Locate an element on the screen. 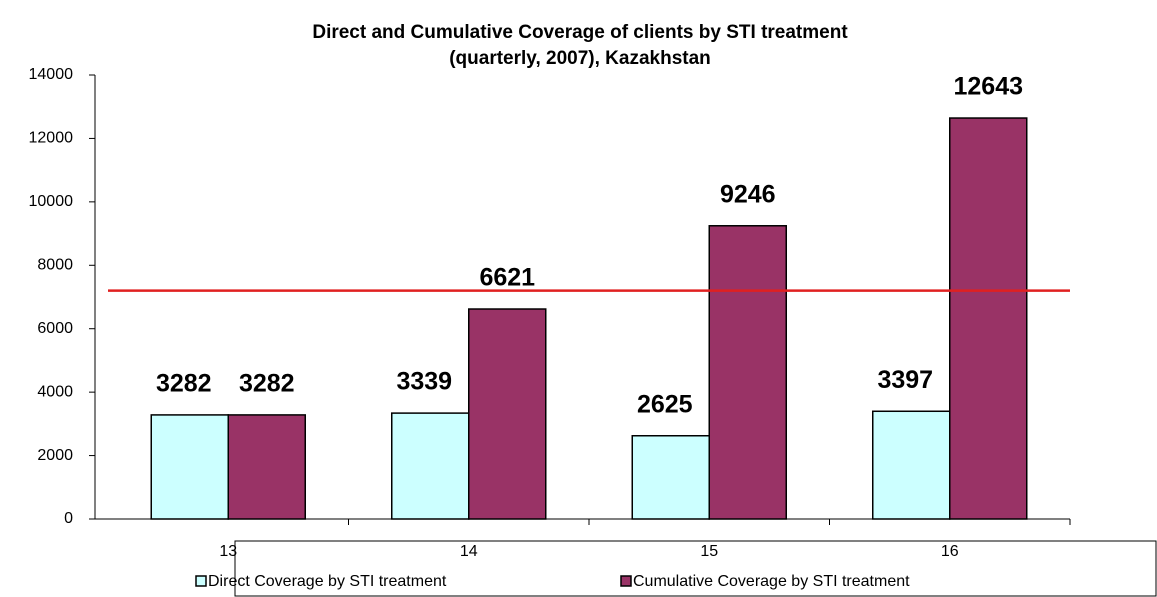  value-label: 6621 is located at coordinates (507, 278).